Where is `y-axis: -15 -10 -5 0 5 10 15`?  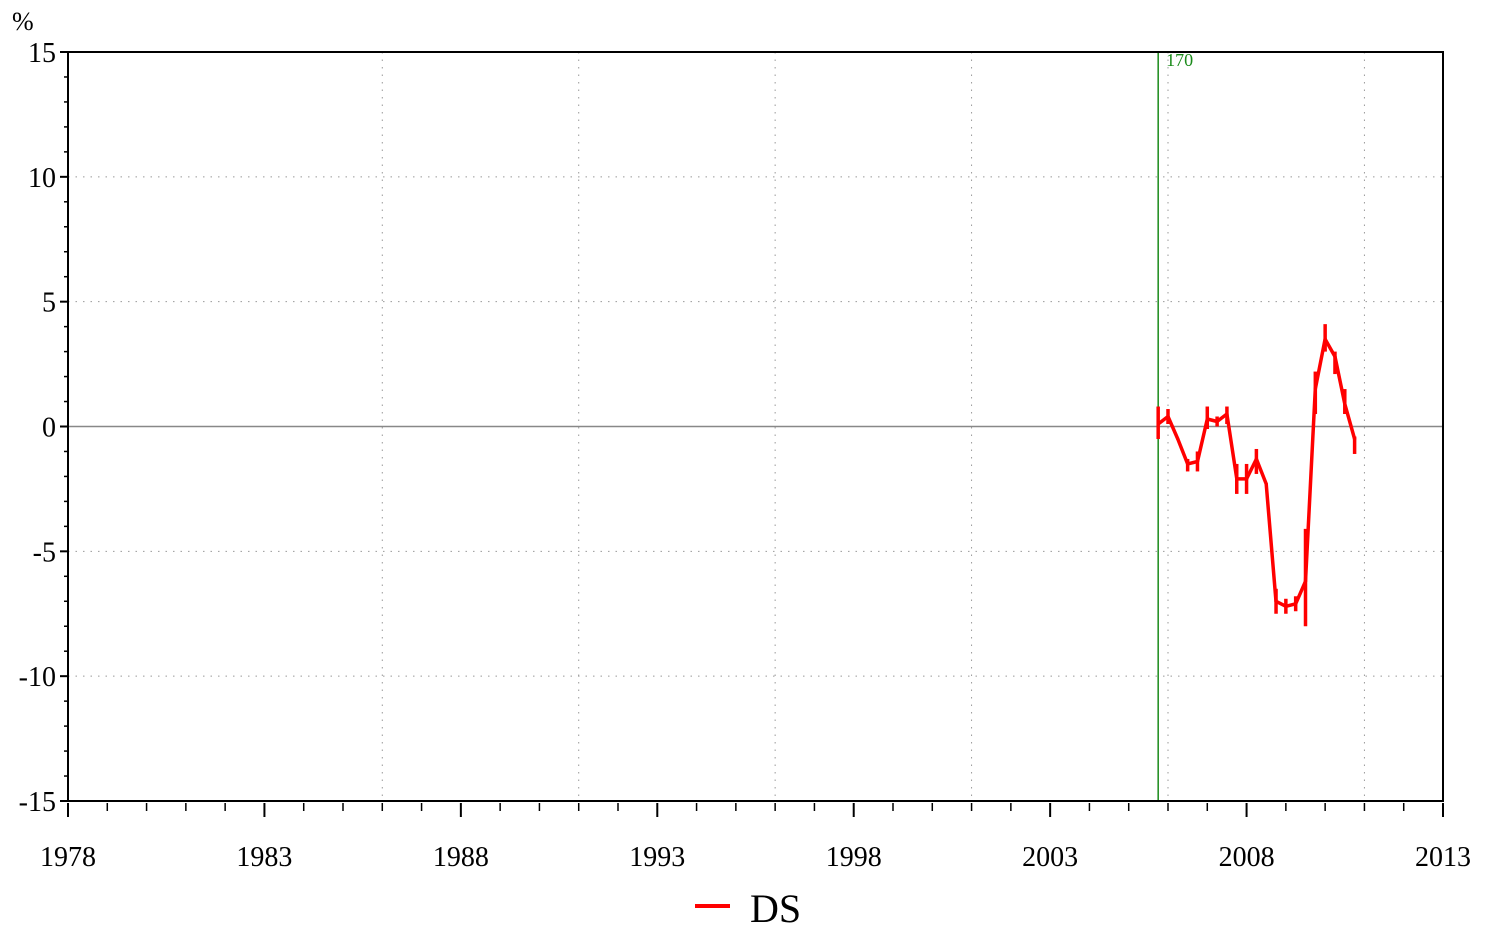
y-axis: -15 -10 -5 0 5 10 15 is located at coordinates (43, 428).